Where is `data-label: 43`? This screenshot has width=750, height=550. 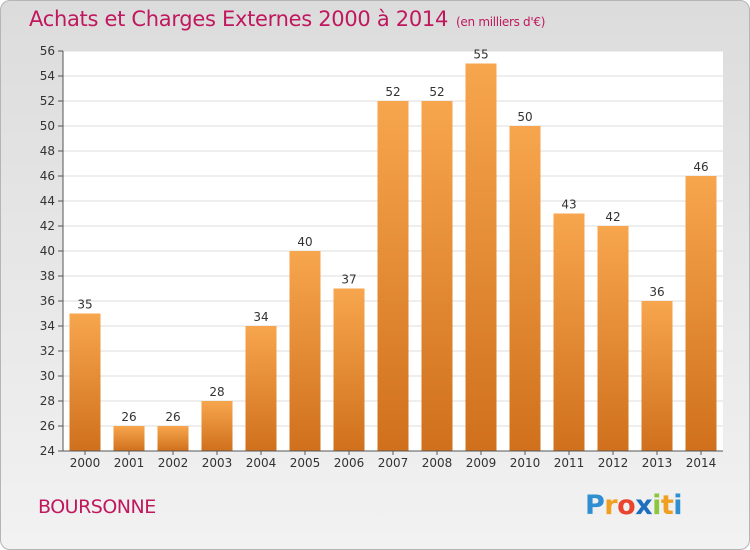 data-label: 43 is located at coordinates (568, 205).